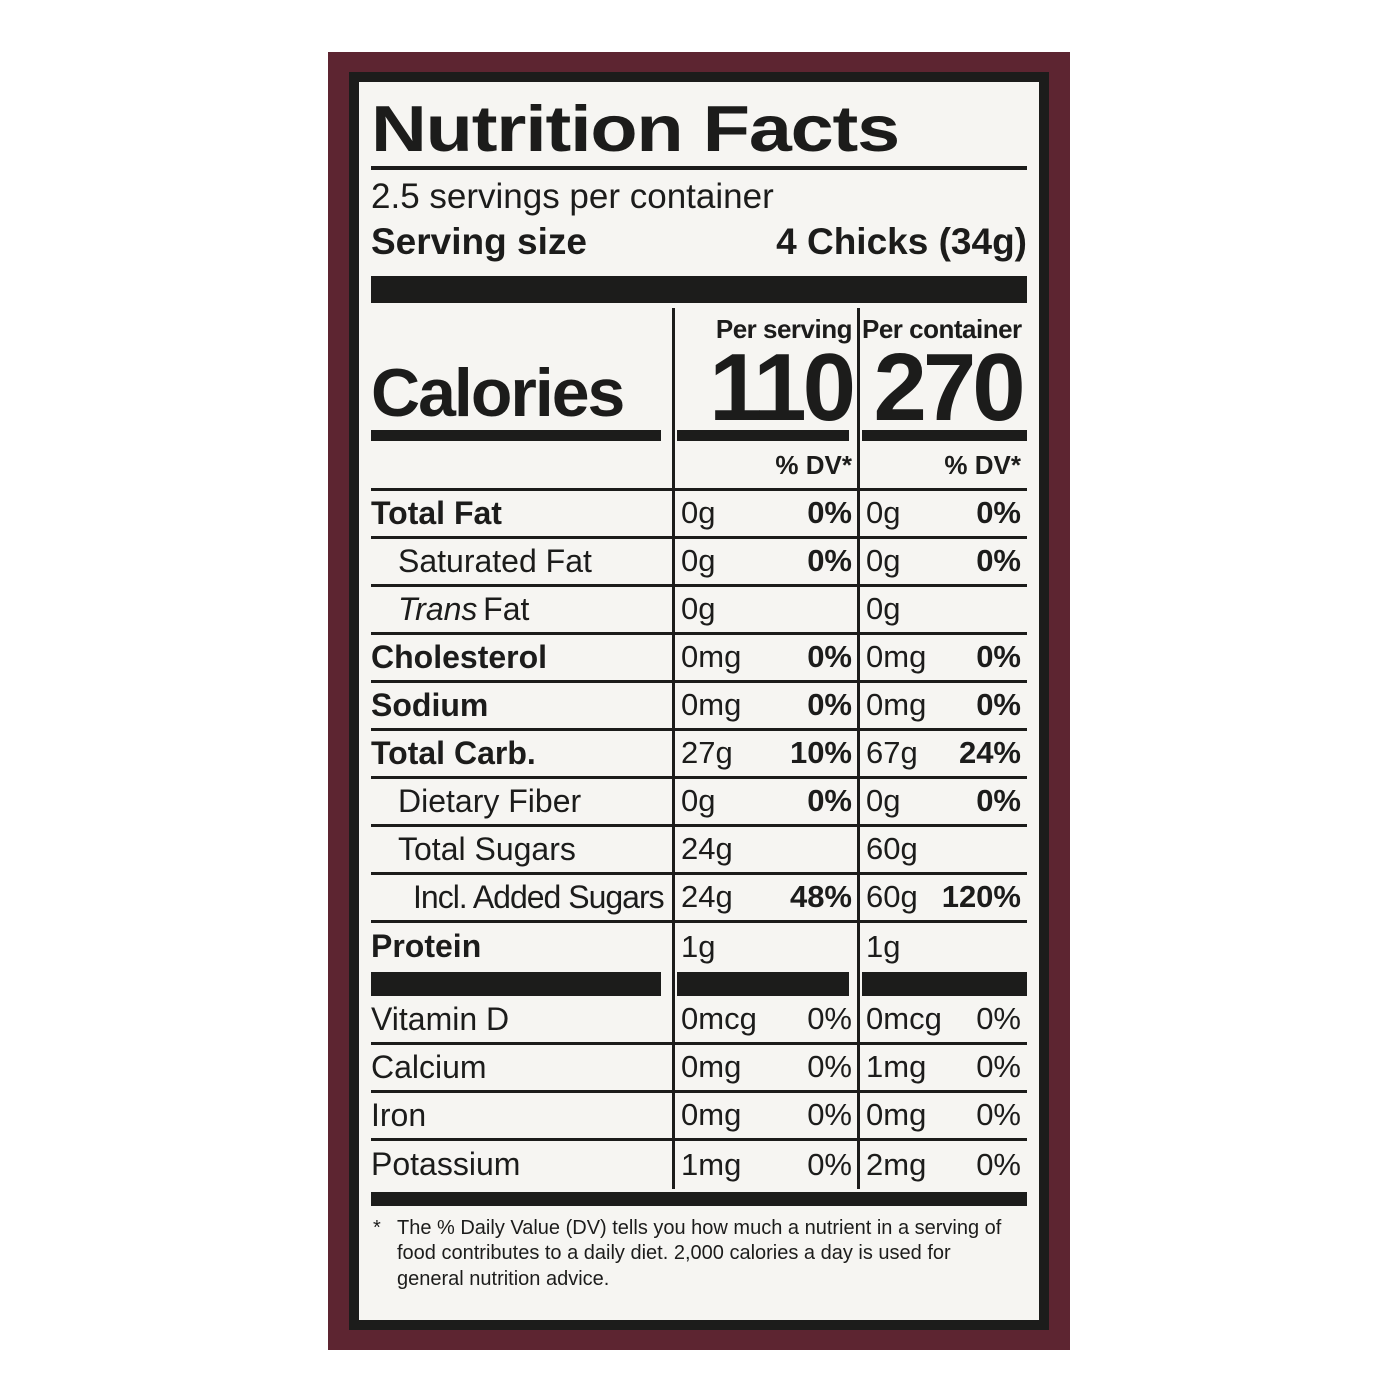 Image resolution: width=1400 pixels, height=1400 pixels. What do you see at coordinates (784, 329) in the screenshot?
I see `per-serving-header: Per serving` at bounding box center [784, 329].